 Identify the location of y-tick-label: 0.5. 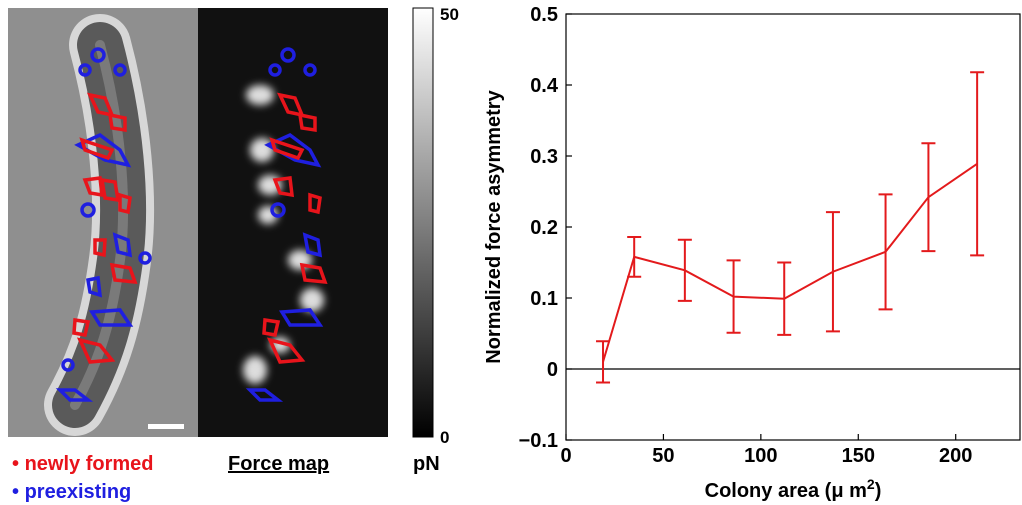
(544, 15).